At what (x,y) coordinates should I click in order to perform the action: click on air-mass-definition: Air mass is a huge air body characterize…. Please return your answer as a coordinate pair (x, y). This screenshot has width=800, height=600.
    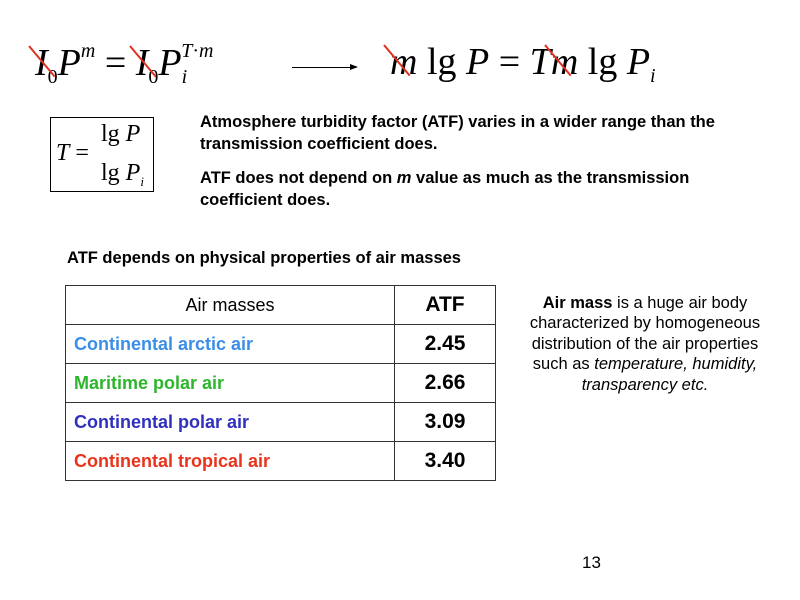
    Looking at the image, I should click on (645, 344).